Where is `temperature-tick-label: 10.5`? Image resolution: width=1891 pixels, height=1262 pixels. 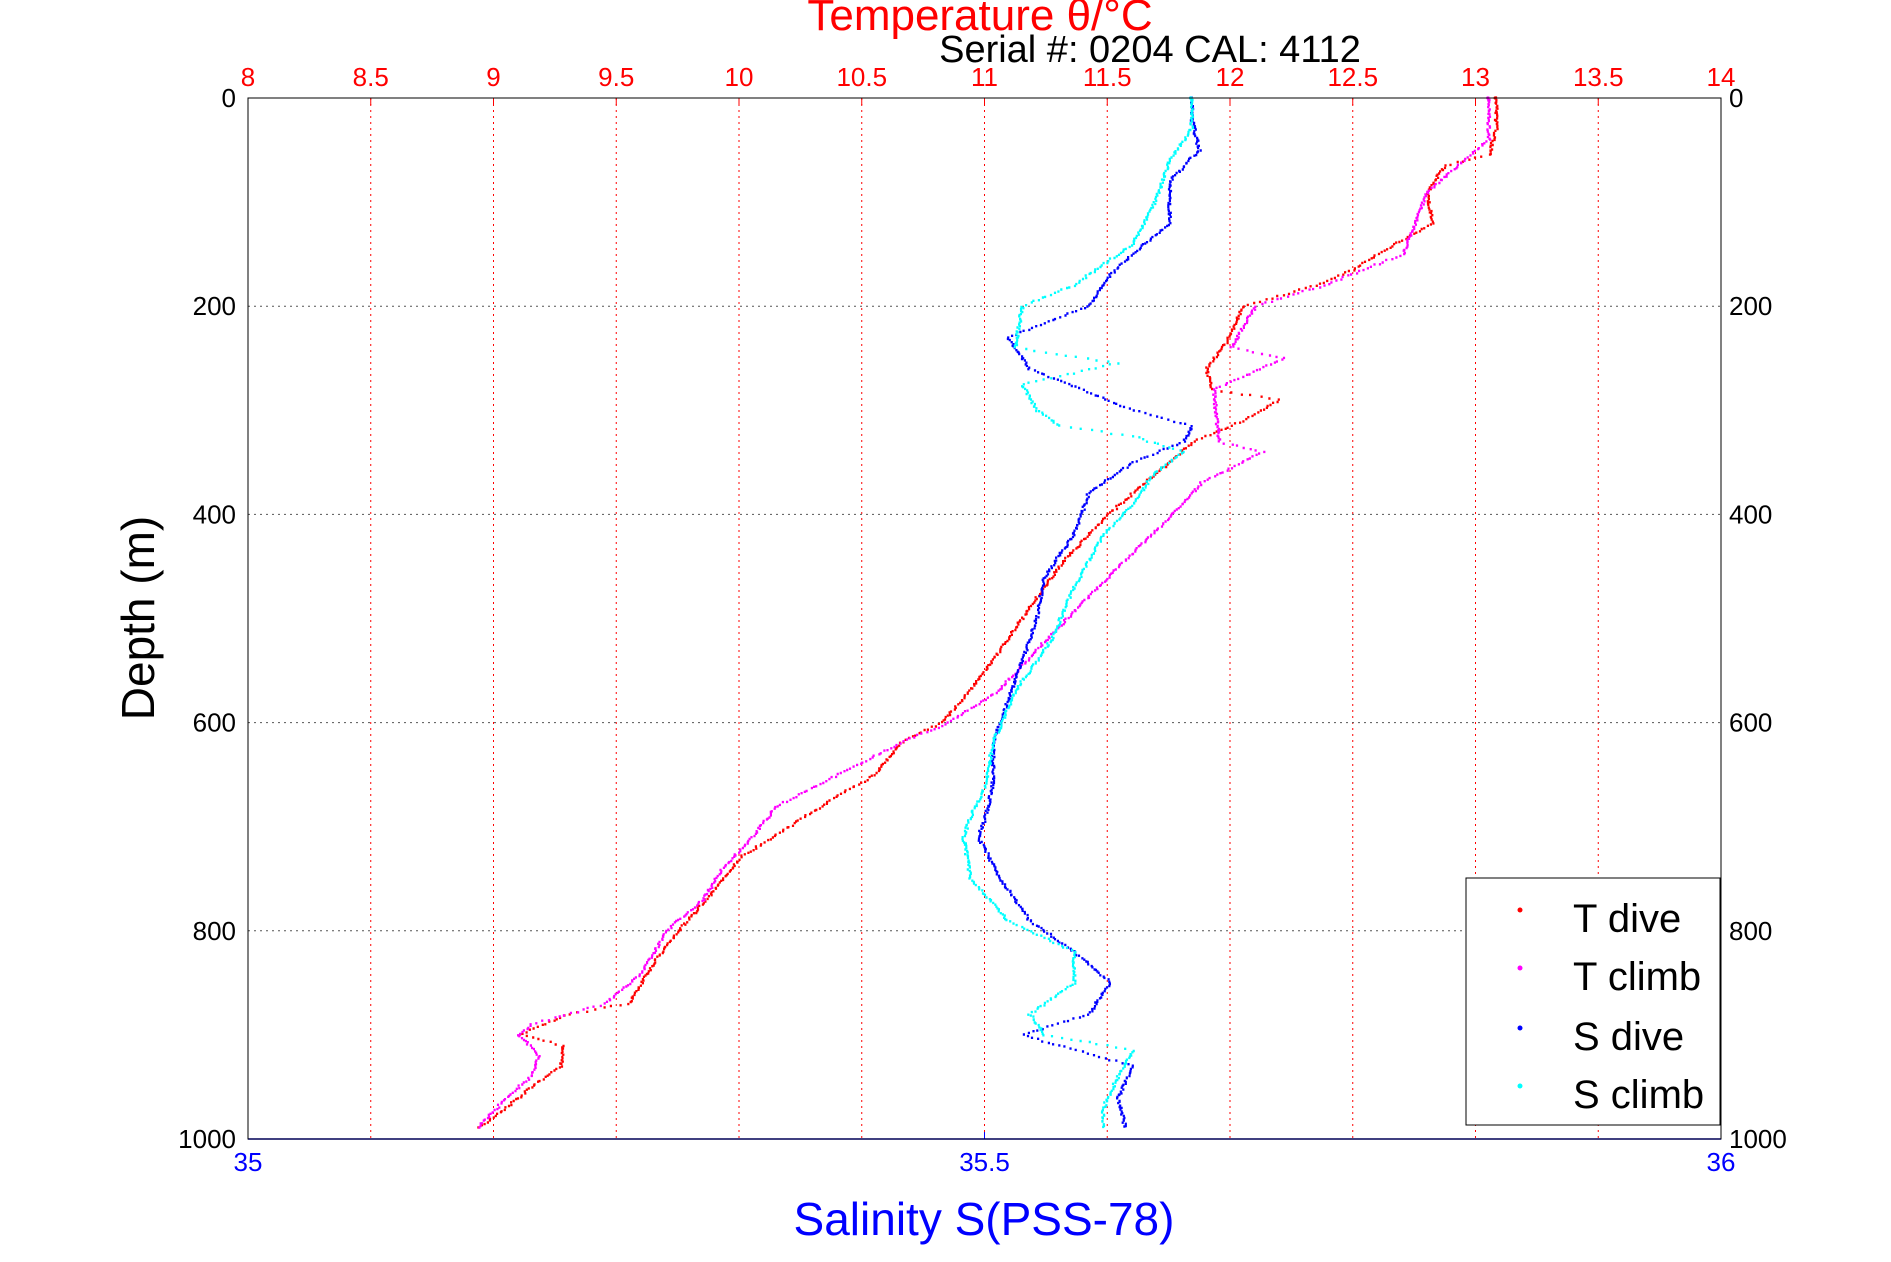
temperature-tick-label: 10.5 is located at coordinates (861, 77).